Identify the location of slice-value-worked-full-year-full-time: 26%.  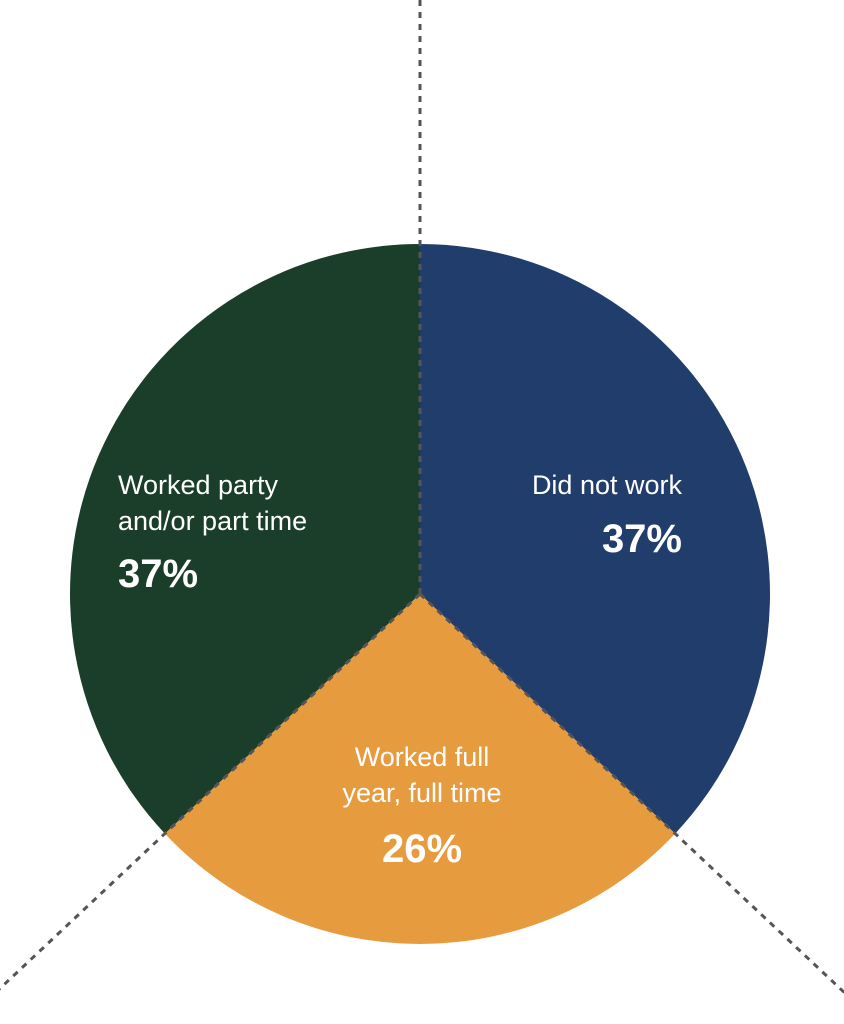
(422, 849).